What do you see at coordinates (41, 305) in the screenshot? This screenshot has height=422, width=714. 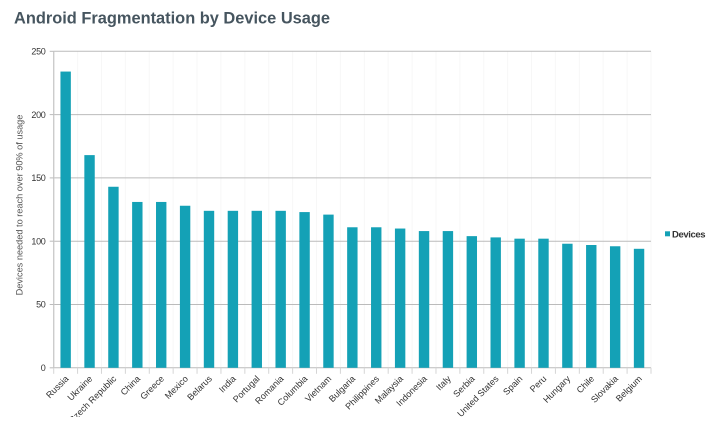 I see `svg-text: 50` at bounding box center [41, 305].